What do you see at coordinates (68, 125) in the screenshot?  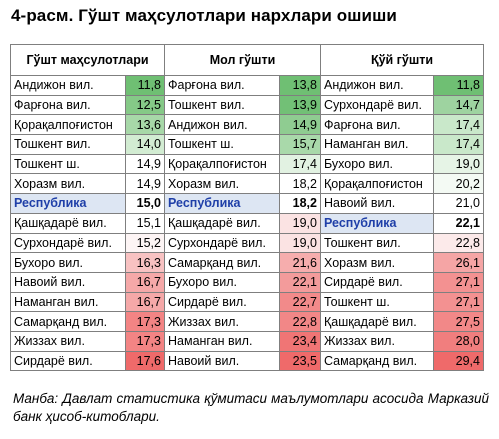 I see `meat-products-region-cell: Қорақалпоғистон` at bounding box center [68, 125].